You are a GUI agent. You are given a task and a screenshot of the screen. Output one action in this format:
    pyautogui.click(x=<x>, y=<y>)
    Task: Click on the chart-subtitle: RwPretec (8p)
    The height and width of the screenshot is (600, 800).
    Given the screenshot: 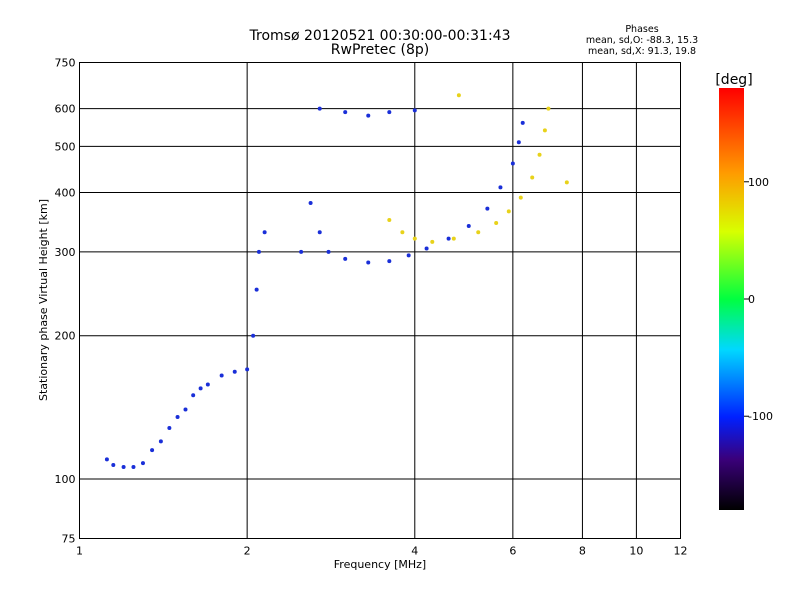 What is the action you would take?
    pyautogui.click(x=380, y=50)
    